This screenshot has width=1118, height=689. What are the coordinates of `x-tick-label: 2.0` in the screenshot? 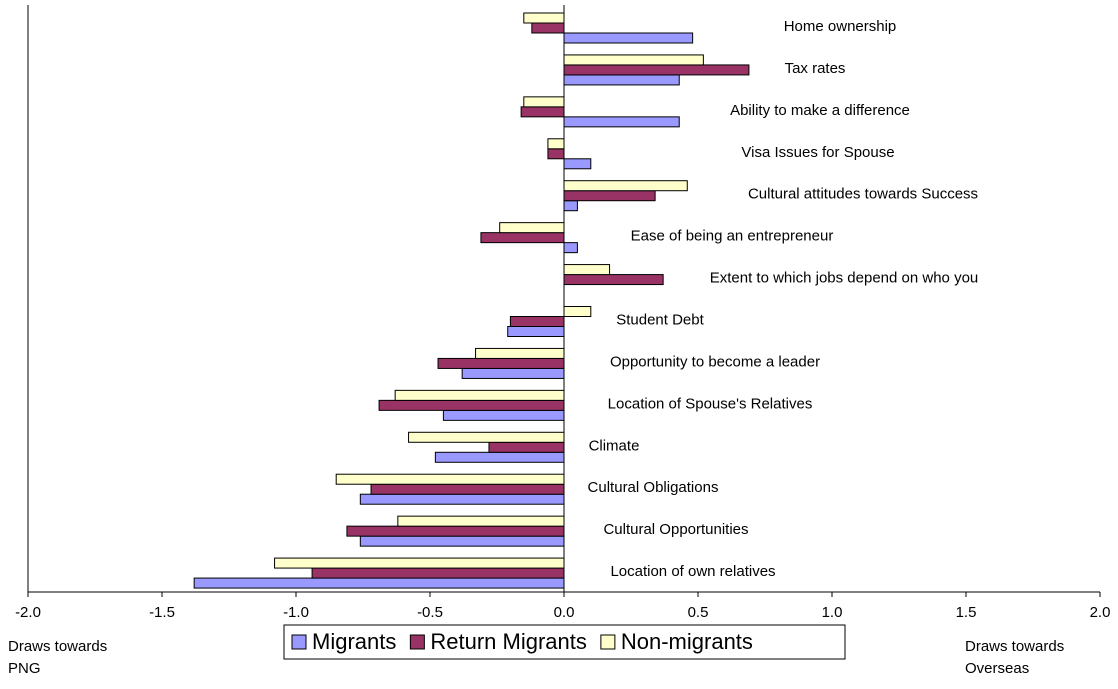 It's located at (1100, 612).